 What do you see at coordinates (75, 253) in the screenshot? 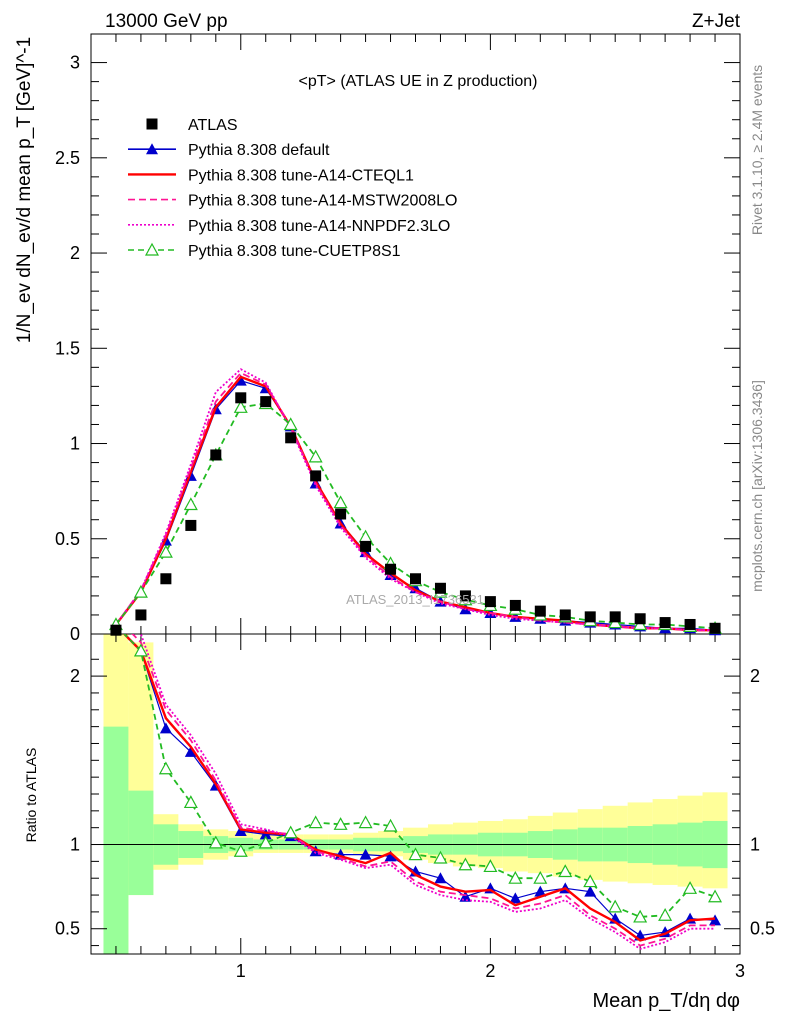
I see `y-tick-label: 2` at bounding box center [75, 253].